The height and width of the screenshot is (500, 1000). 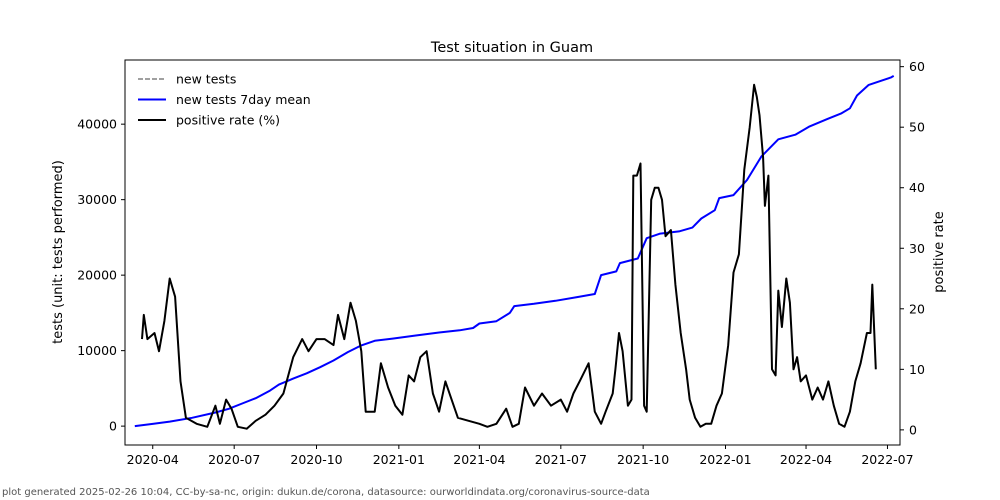 I want to click on x-tick-label: 2022-04, so click(x=806, y=459).